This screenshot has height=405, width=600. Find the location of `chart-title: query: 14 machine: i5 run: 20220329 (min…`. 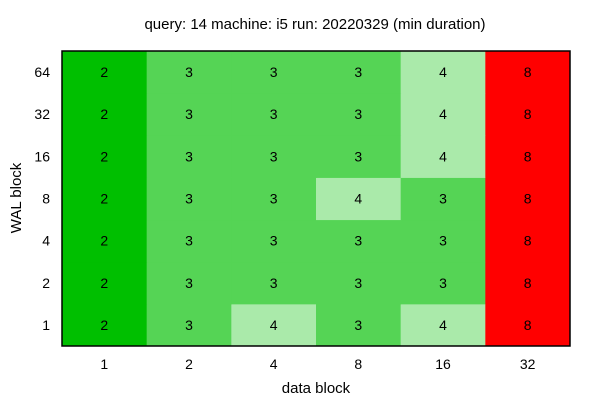

chart-title: query: 14 machine: i5 run: 20220329 (min… is located at coordinates (314, 24).